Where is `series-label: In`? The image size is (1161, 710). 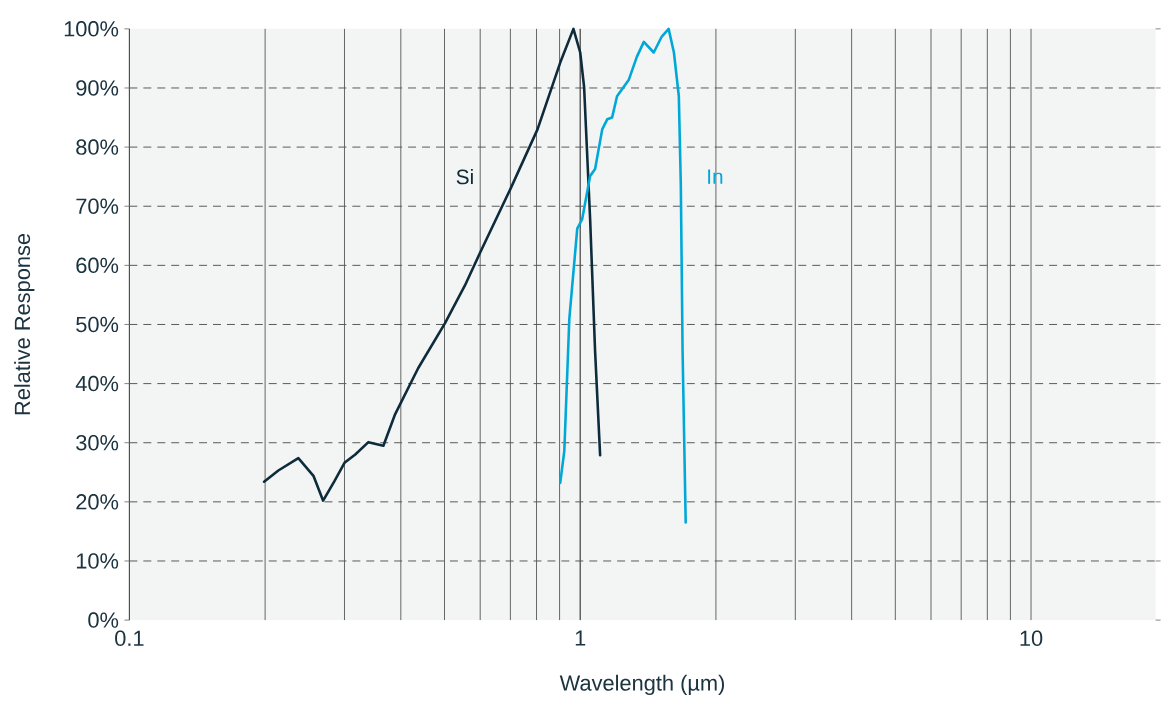 series-label: In is located at coordinates (715, 176).